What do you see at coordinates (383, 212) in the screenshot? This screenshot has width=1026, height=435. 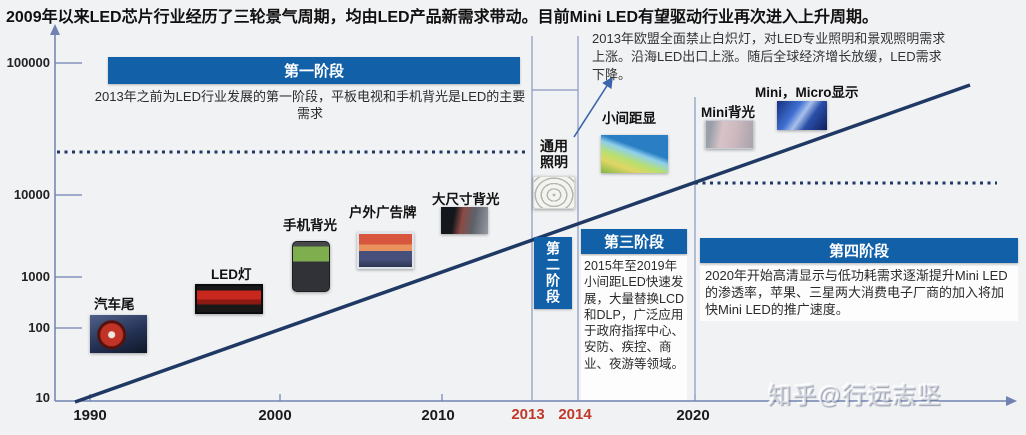 I see `milestone-label-billboard: 户外广告牌` at bounding box center [383, 212].